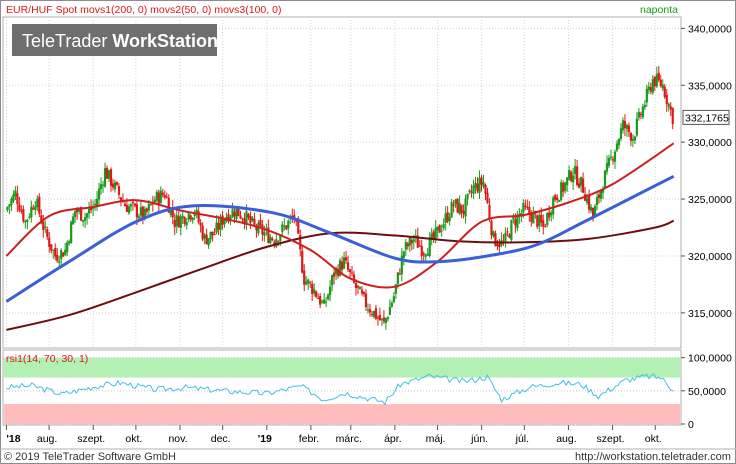  Describe the element at coordinates (653, 457) in the screenshot. I see `footer-url: http://workstation.teletrader.com` at that location.